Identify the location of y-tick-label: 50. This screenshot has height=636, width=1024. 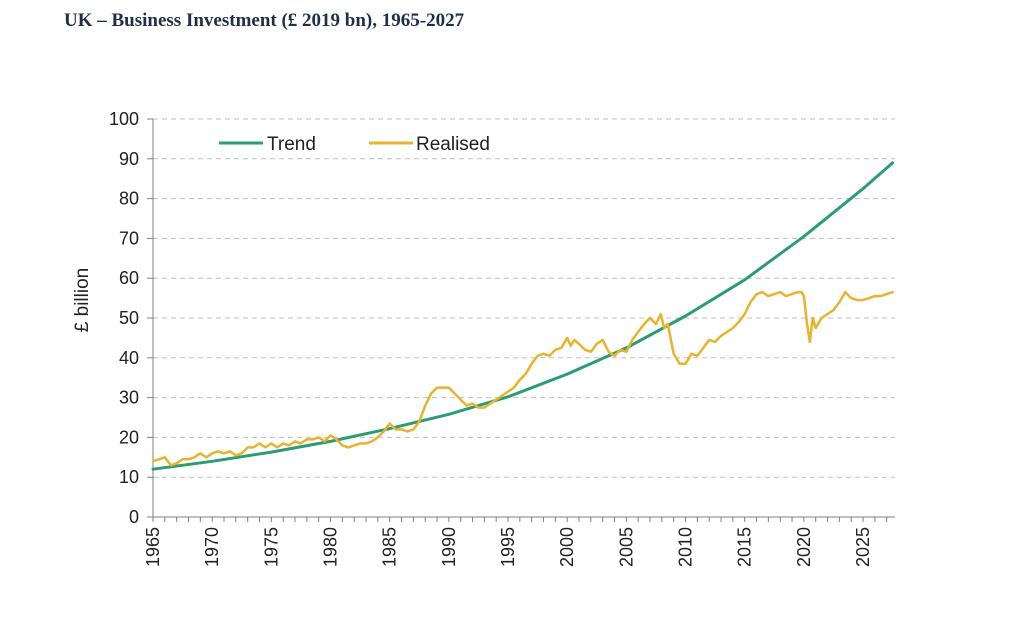
(129, 318).